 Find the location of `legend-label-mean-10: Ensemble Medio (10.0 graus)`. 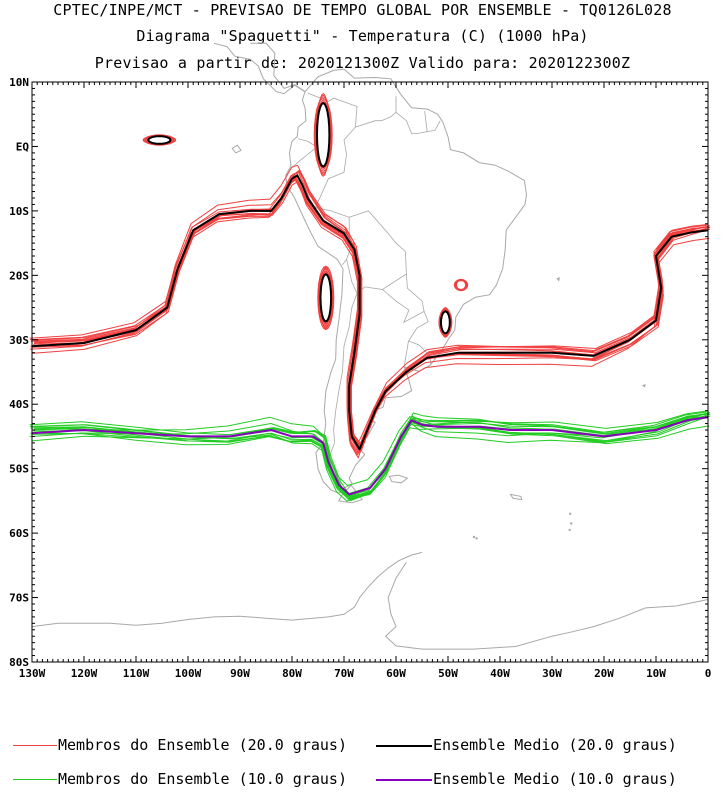

legend-label-mean-10: Ensemble Medio (10.0 graus) is located at coordinates (555, 779).